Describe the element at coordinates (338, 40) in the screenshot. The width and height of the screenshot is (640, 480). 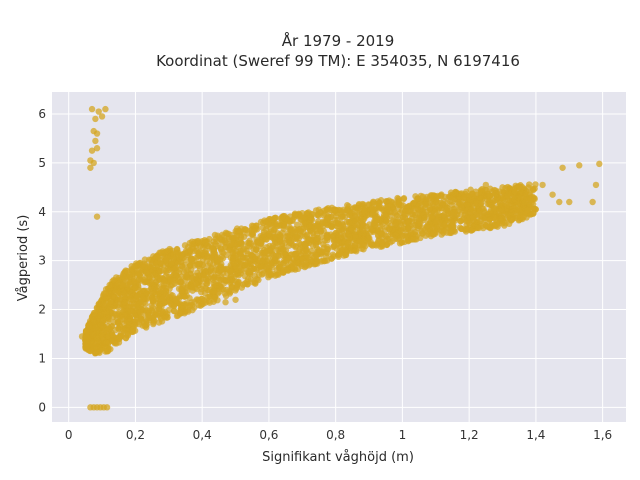
I see `chart-title-line-1: År 1979 - 2019` at that location.